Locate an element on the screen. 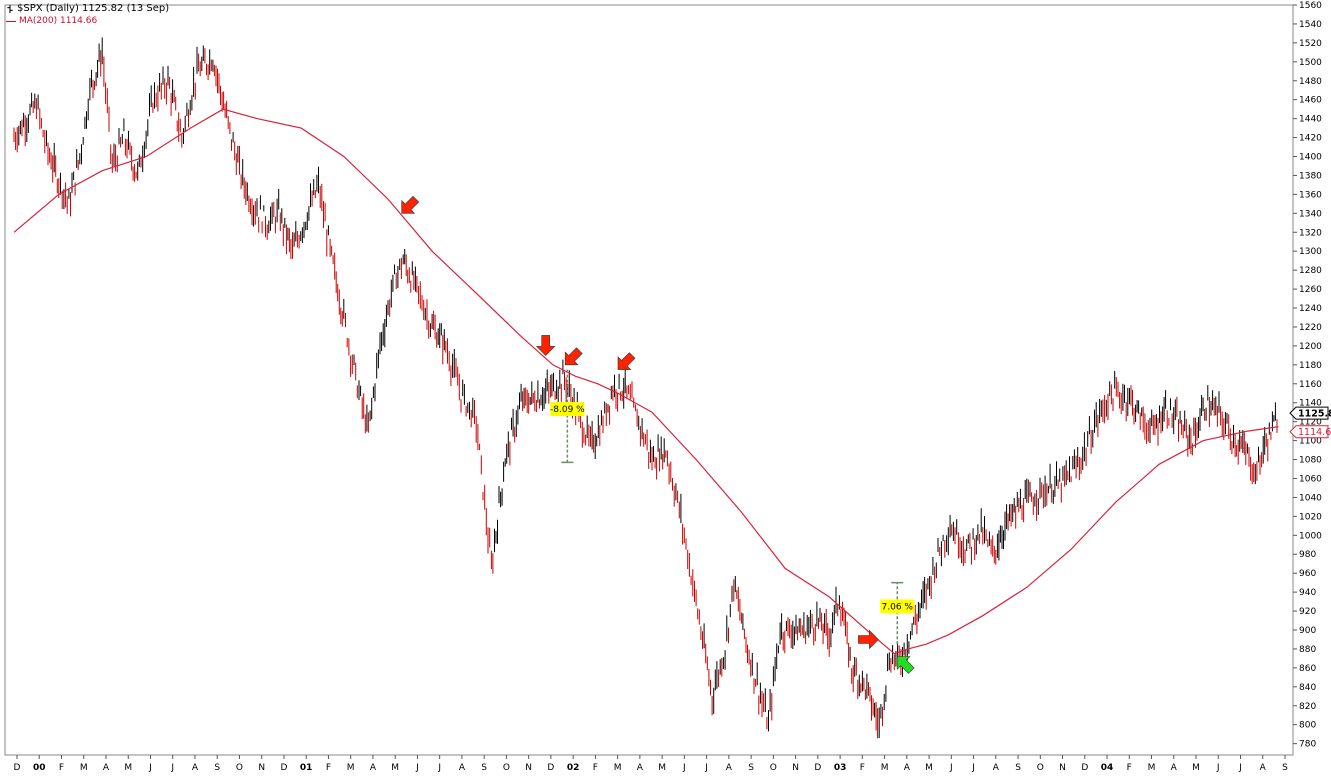 Image resolution: width=1331 pixels, height=781 pixels. y-tick-label: 860 is located at coordinates (1307, 669).